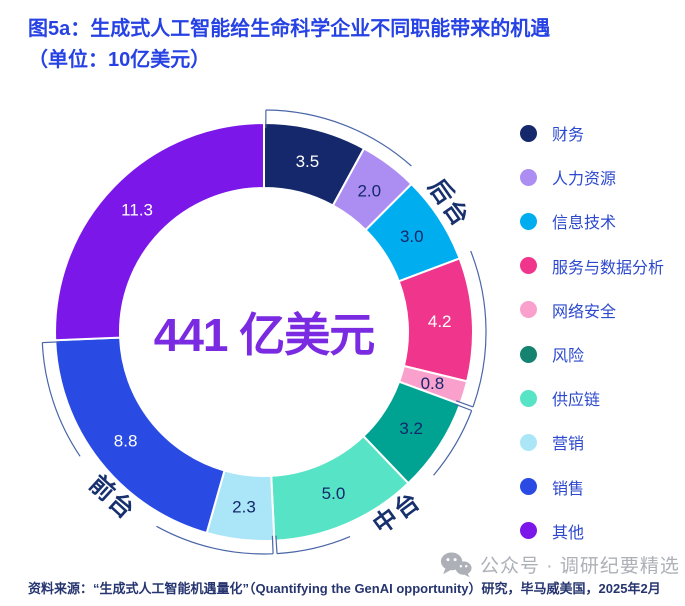 This screenshot has height=606, width=685. I want to click on watermark: 公众号 · 调研纪要精选, so click(560, 564).